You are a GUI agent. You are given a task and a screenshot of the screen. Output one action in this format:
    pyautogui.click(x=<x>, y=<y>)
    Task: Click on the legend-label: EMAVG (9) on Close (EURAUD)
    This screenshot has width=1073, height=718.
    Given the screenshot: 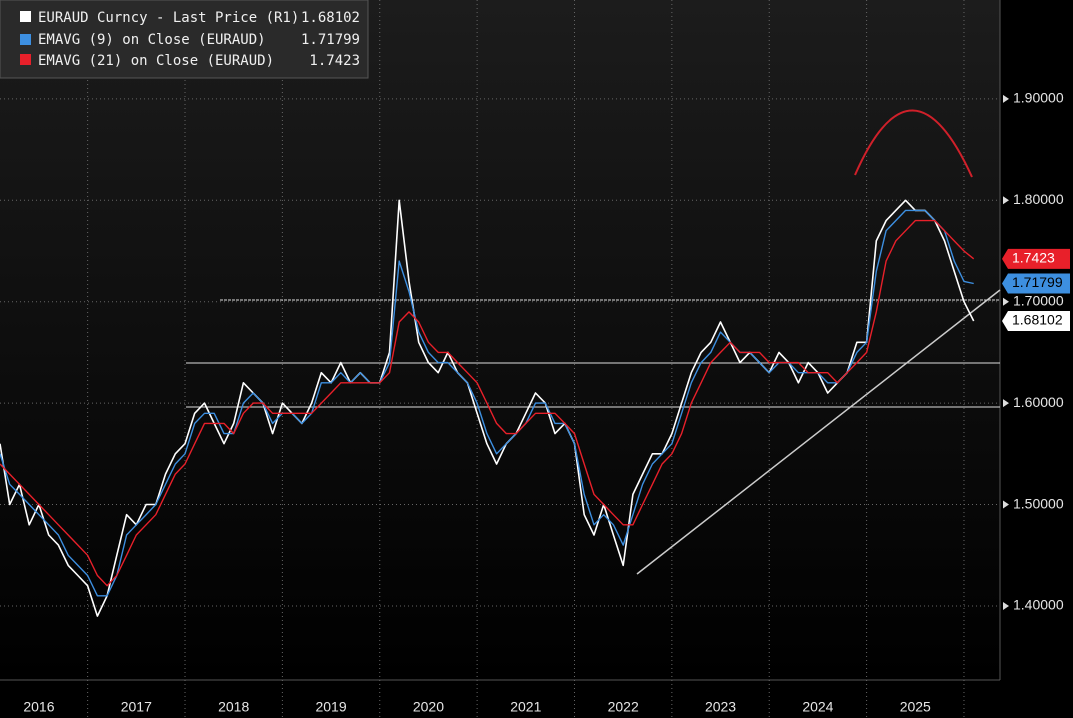 What is the action you would take?
    pyautogui.click(x=152, y=40)
    